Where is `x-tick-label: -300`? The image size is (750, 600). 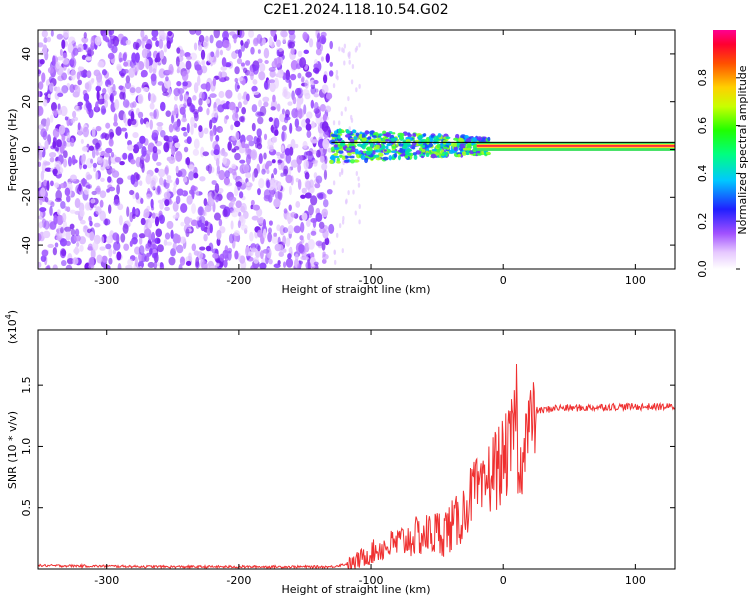 x-tick-label: -300 is located at coordinates (106, 580).